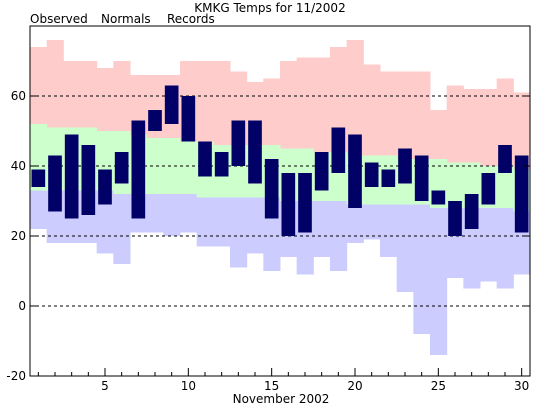 The width and height of the screenshot is (540, 406). What do you see at coordinates (354, 386) in the screenshot?
I see `x-tick-label: 20` at bounding box center [354, 386].